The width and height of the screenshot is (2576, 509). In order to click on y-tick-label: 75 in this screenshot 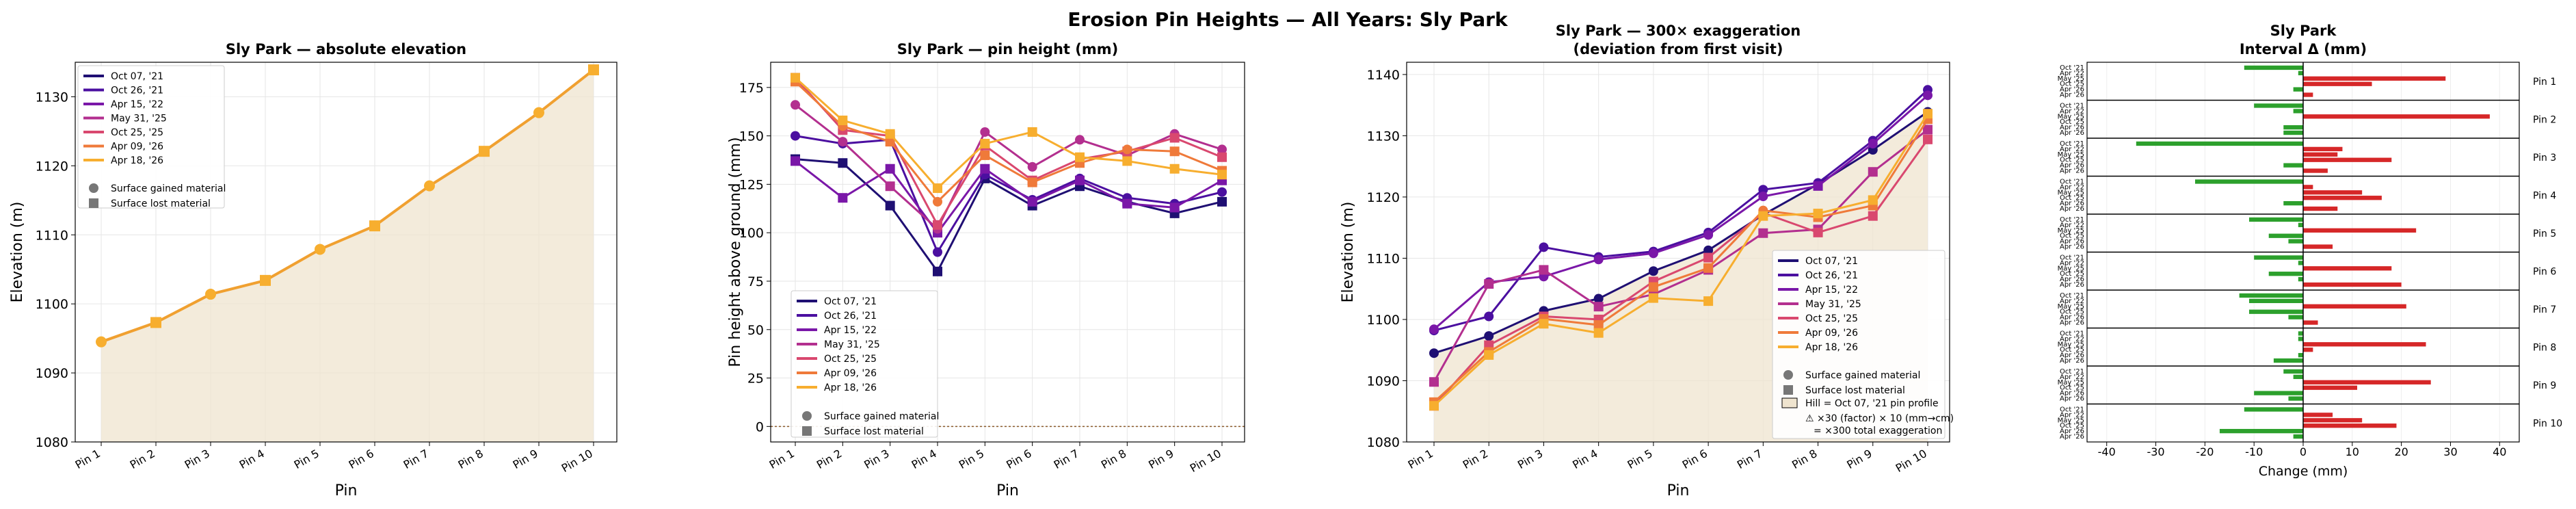, I will do `click(755, 281)`.